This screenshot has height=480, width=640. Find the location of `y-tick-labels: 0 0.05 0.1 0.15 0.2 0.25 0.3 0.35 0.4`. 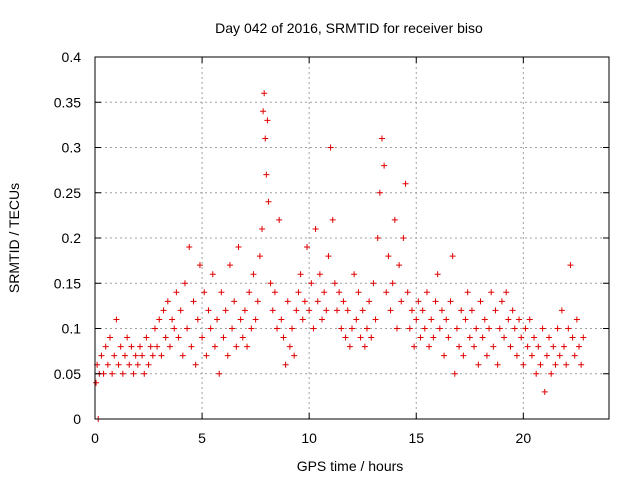

y-tick-labels: 0 0.05 0.1 0.15 0.2 0.25 0.3 0.35 0.4 is located at coordinates (67, 238).